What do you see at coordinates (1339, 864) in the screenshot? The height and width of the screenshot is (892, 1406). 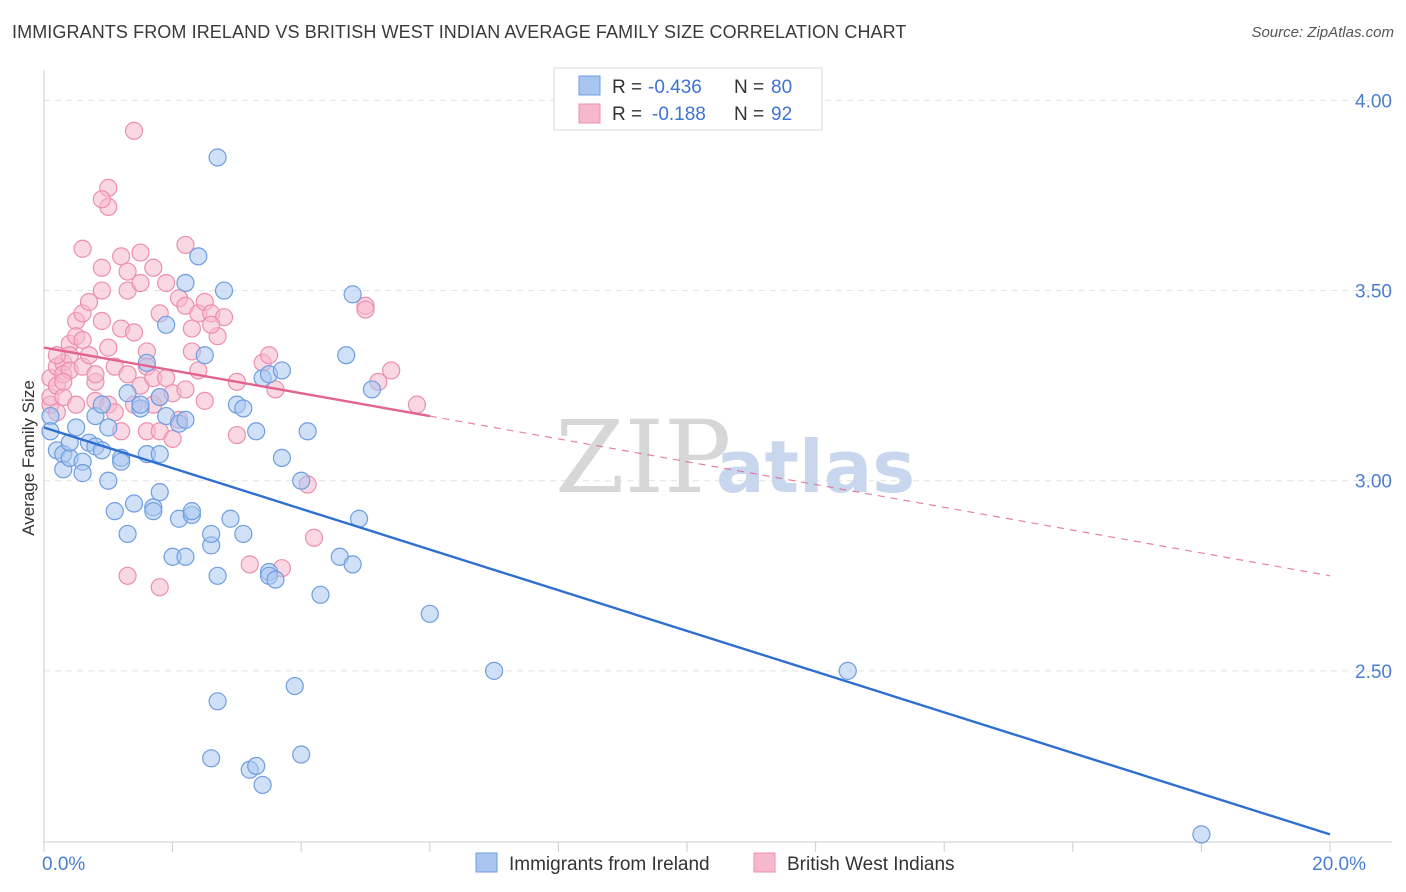 I see `x-tick-label-1: 20.0%` at bounding box center [1339, 864].